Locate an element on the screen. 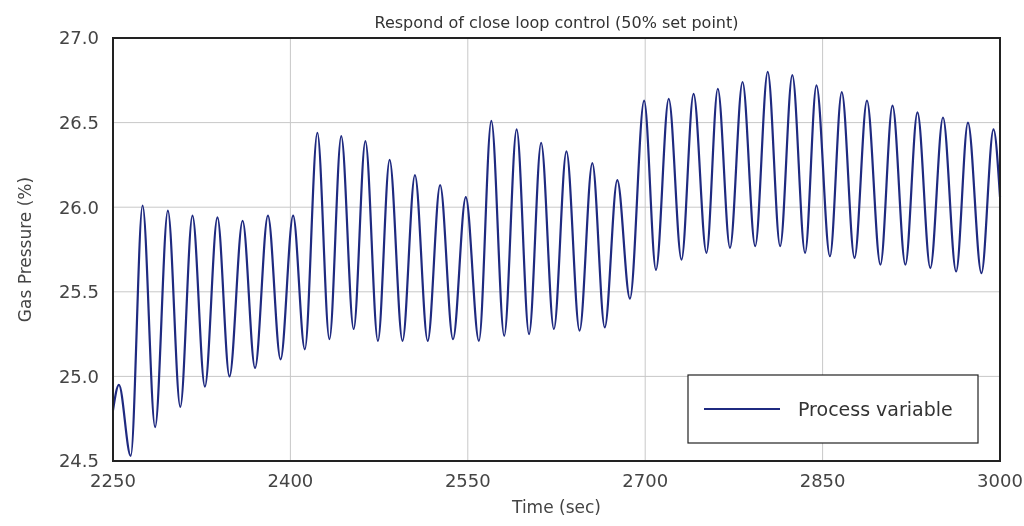  x-tick-label: 2550 is located at coordinates (467, 480).